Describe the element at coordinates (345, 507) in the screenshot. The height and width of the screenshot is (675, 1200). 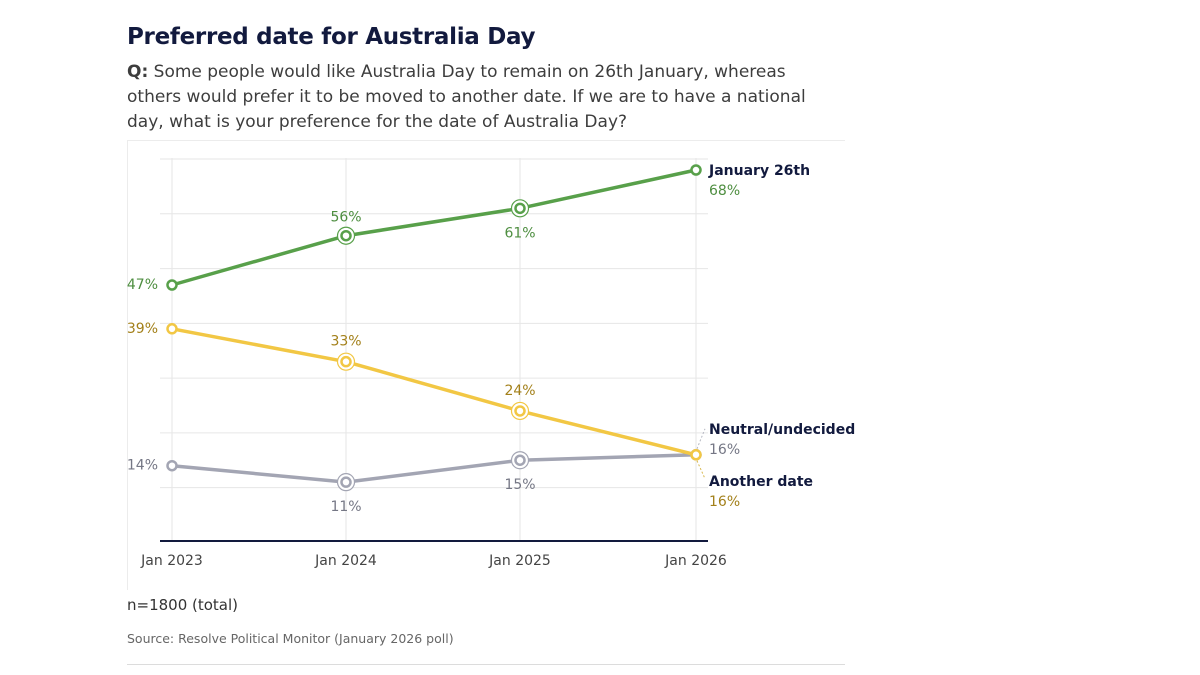
I see `data-label-neutral: 11%` at that location.